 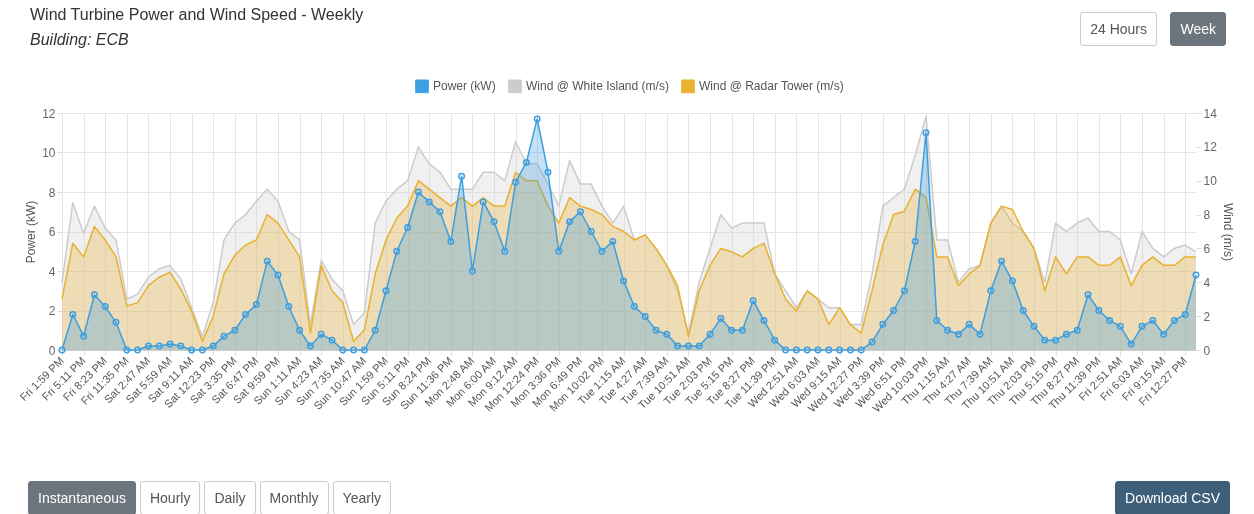 I want to click on y2-tick-label: 4, so click(x=1207, y=282).